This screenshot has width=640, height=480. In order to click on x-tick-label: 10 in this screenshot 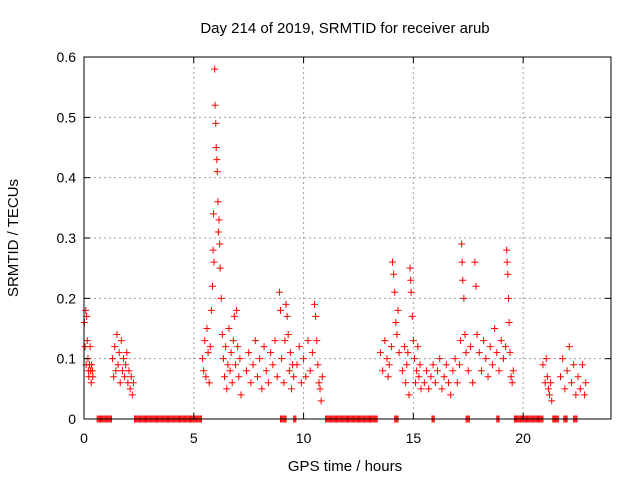, I will do `click(304, 438)`.